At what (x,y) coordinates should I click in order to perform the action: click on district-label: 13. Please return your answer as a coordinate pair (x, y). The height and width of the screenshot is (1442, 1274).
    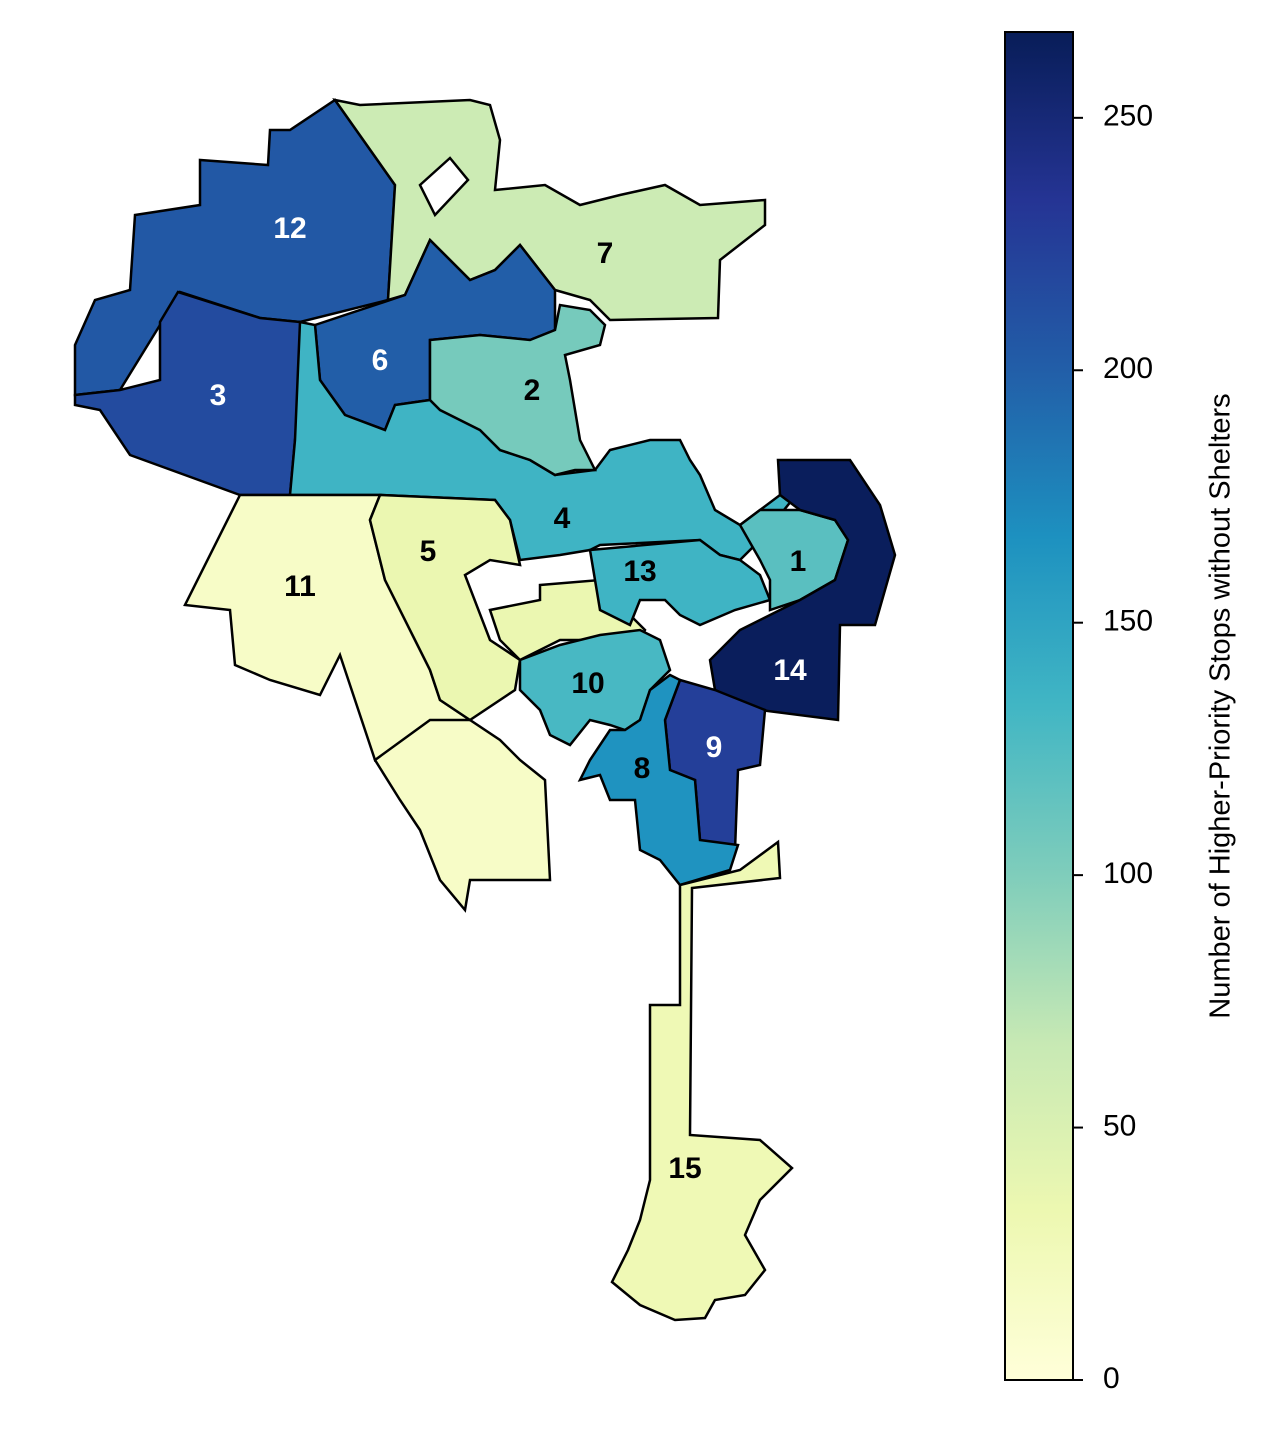
    Looking at the image, I should click on (639, 571).